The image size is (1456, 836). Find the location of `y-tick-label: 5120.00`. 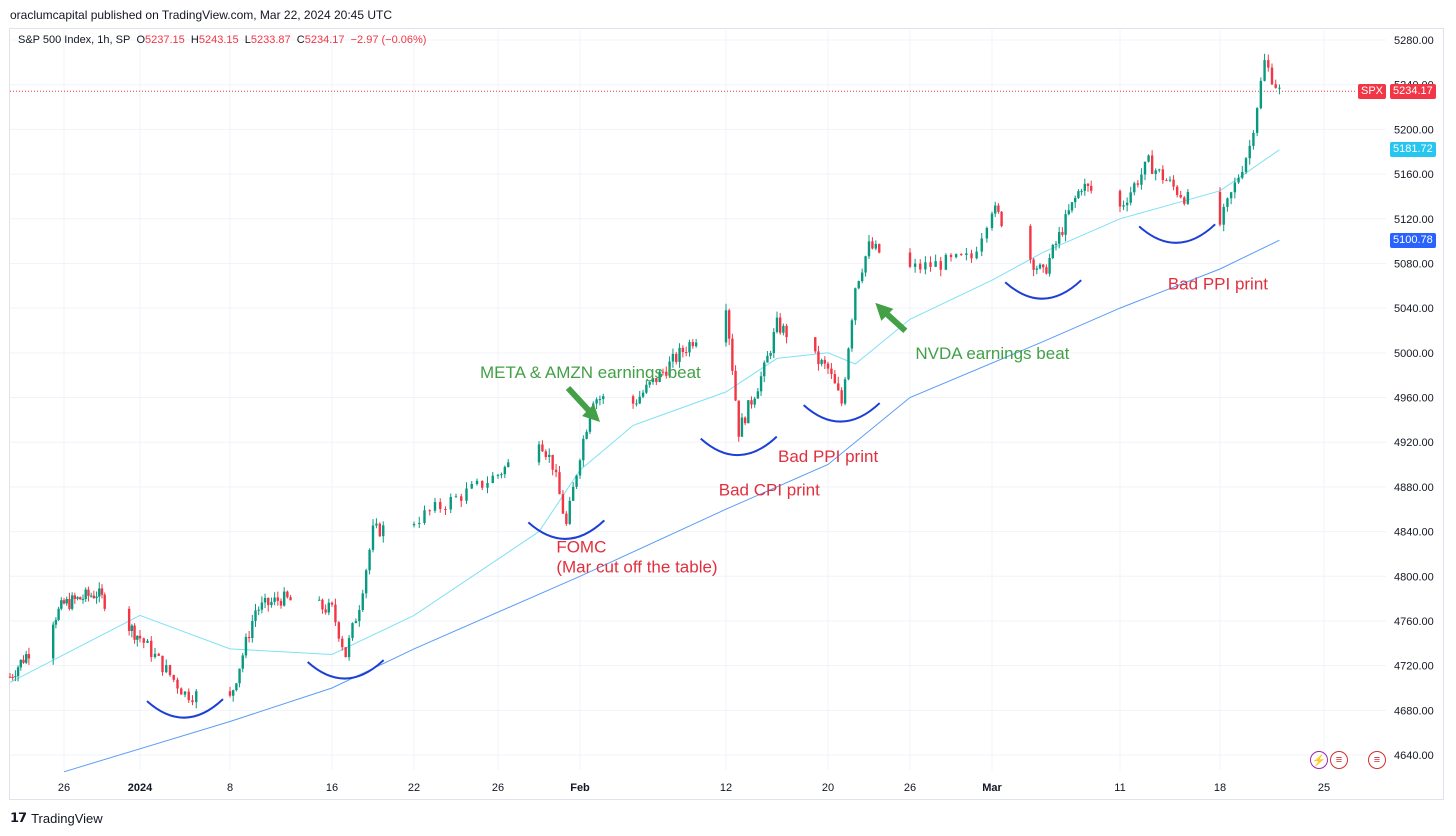

y-tick-label: 5120.00 is located at coordinates (1414, 220).